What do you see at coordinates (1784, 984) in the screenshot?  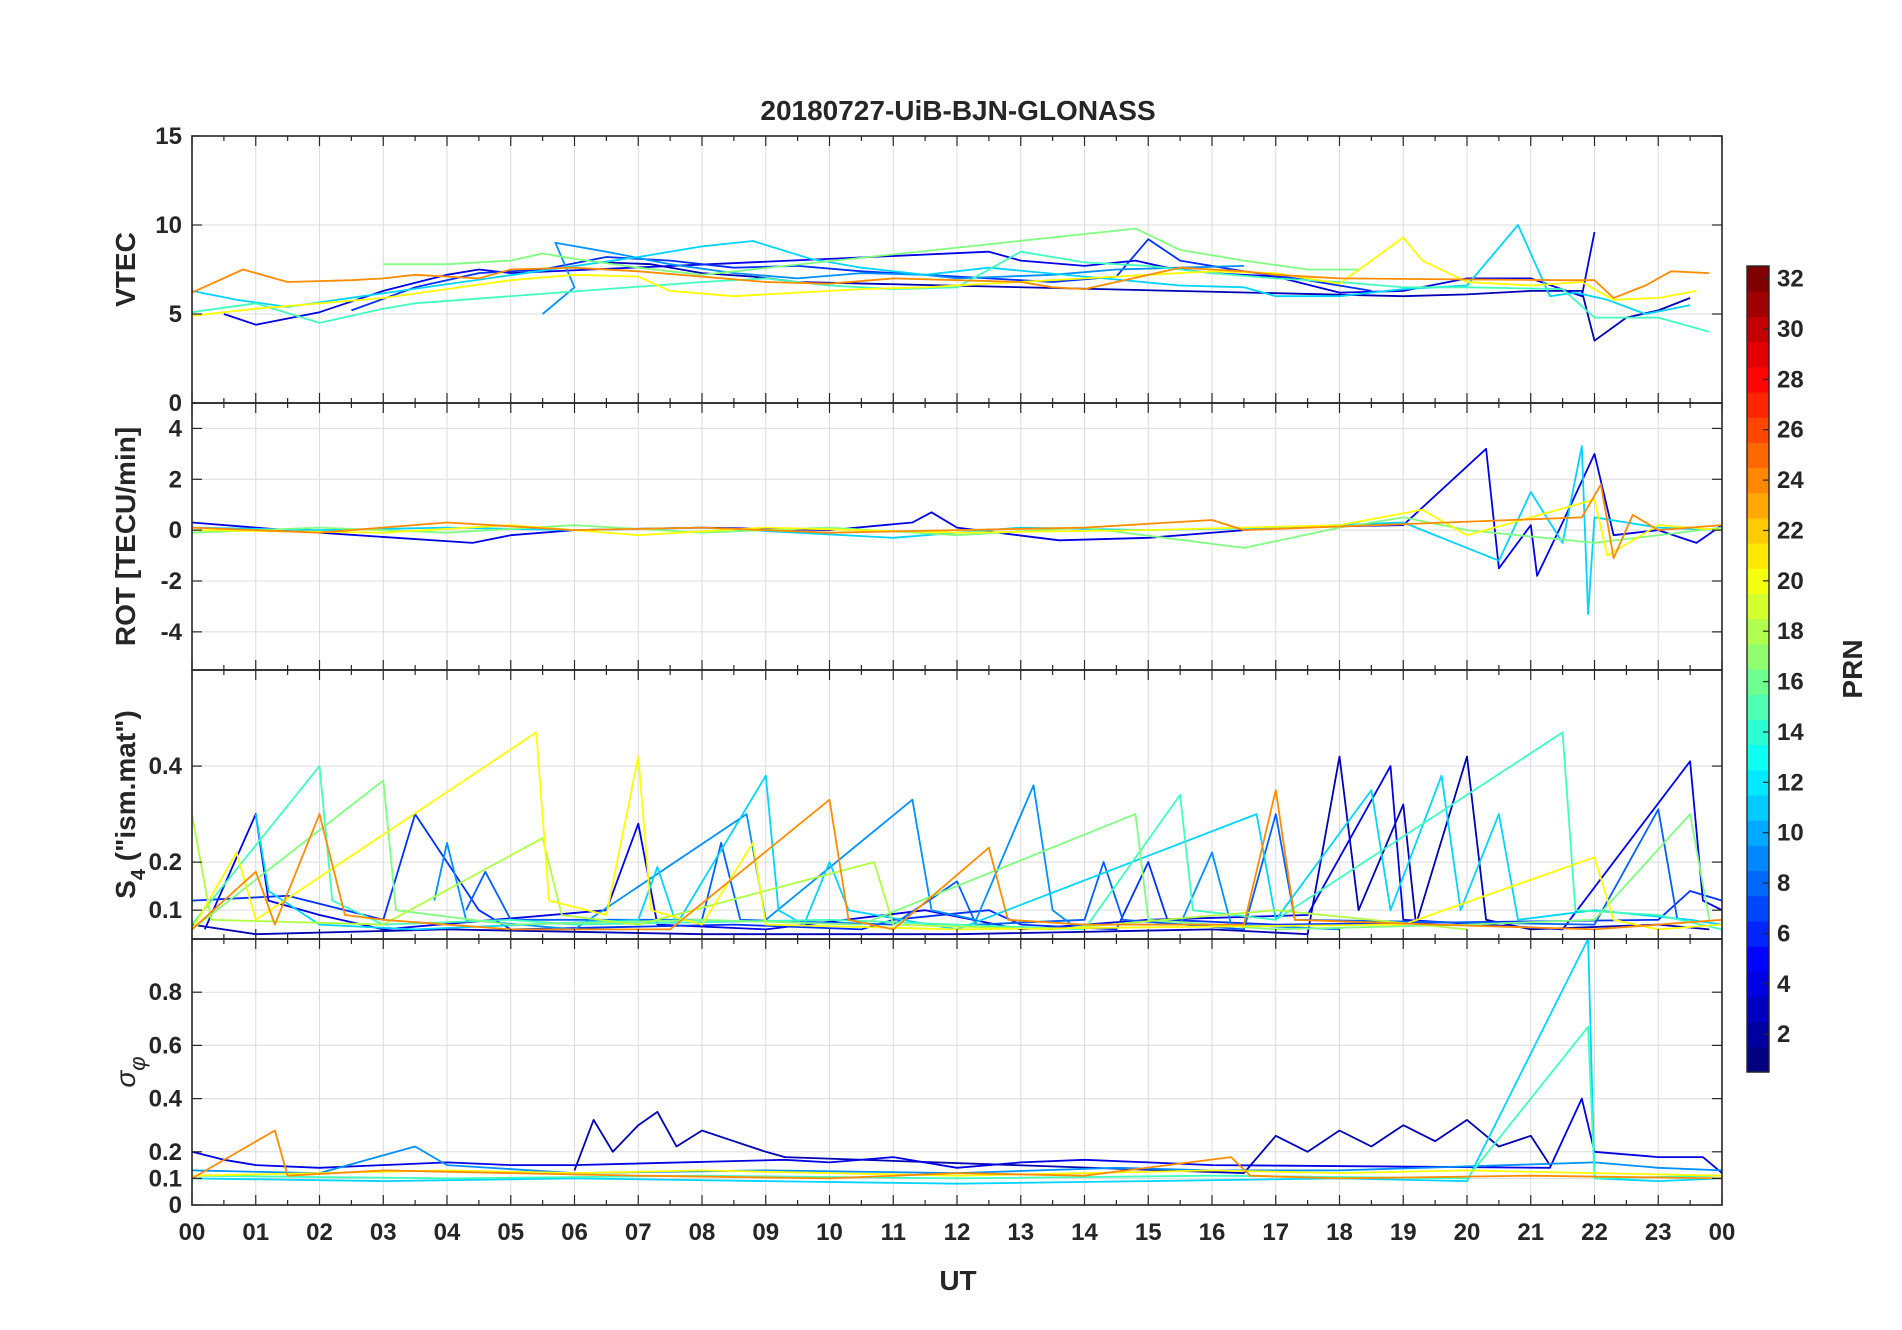 I see `colorbar-tick-label: 4` at bounding box center [1784, 984].